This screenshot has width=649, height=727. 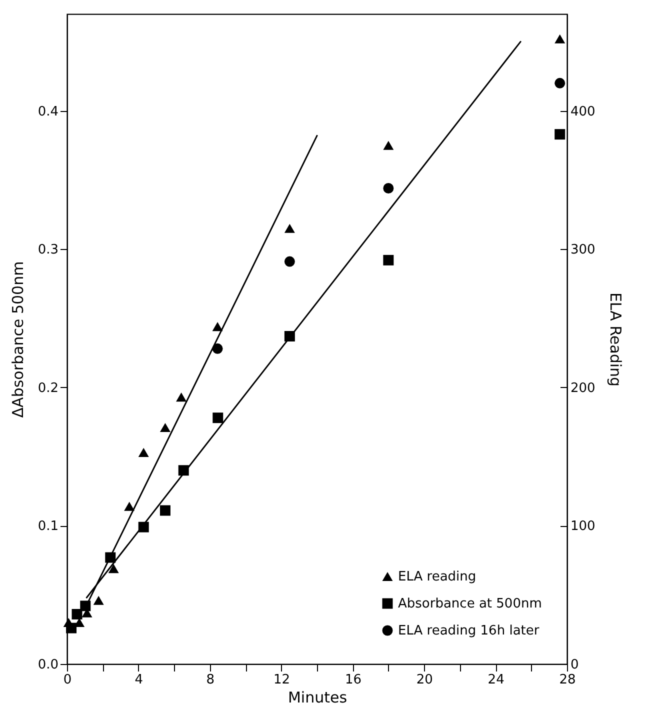 I want to click on x-axis-title: Minutes, so click(x=318, y=697).